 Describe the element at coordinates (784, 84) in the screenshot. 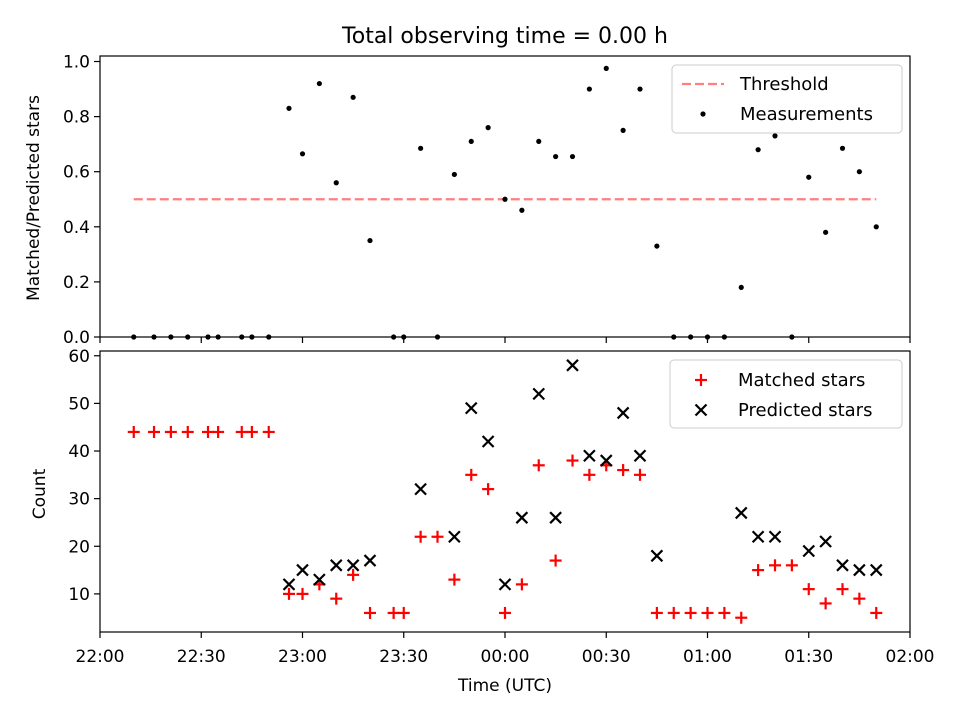

I see `legend-threshold-label: Threshold` at that location.